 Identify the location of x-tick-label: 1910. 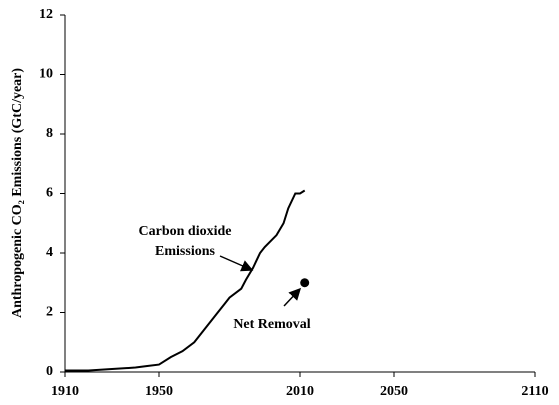
(65, 391).